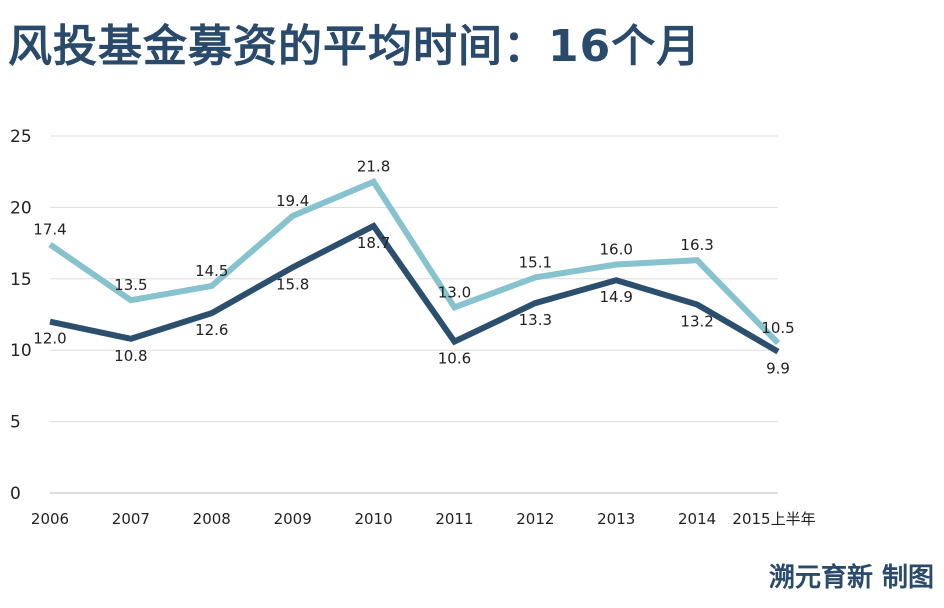  Describe the element at coordinates (293, 519) in the screenshot. I see `x-tick-label: 2009` at that location.